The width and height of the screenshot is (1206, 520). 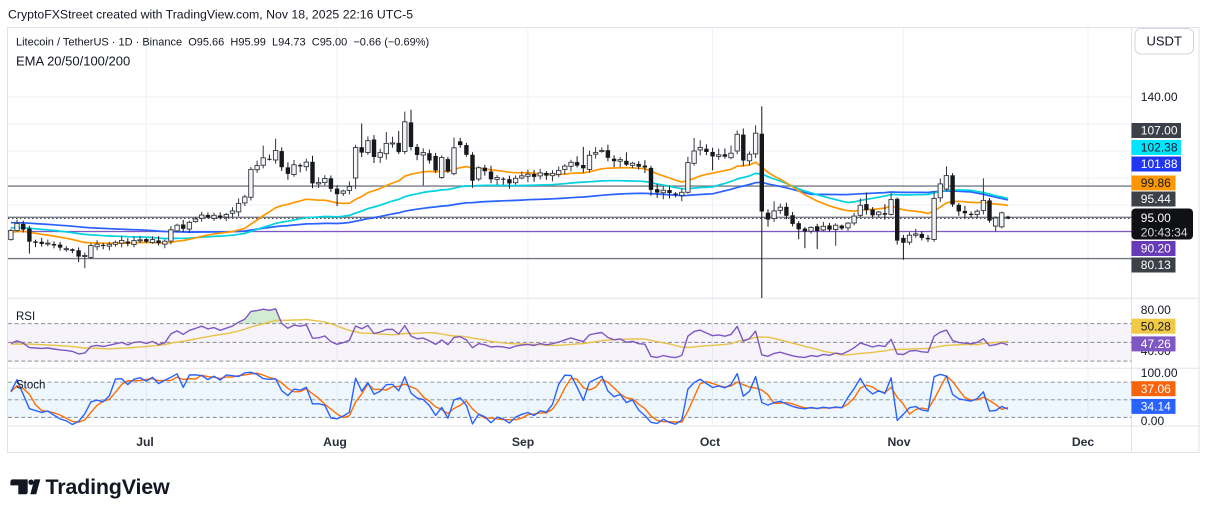 What do you see at coordinates (30, 386) in the screenshot?
I see `svg-text: Stoch` at bounding box center [30, 386].